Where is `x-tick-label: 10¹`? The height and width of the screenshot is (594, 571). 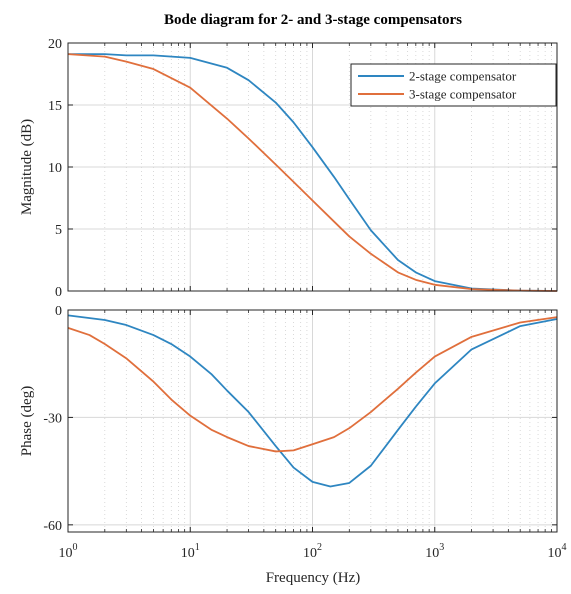 x-tick-label: 10¹ is located at coordinates (190, 551).